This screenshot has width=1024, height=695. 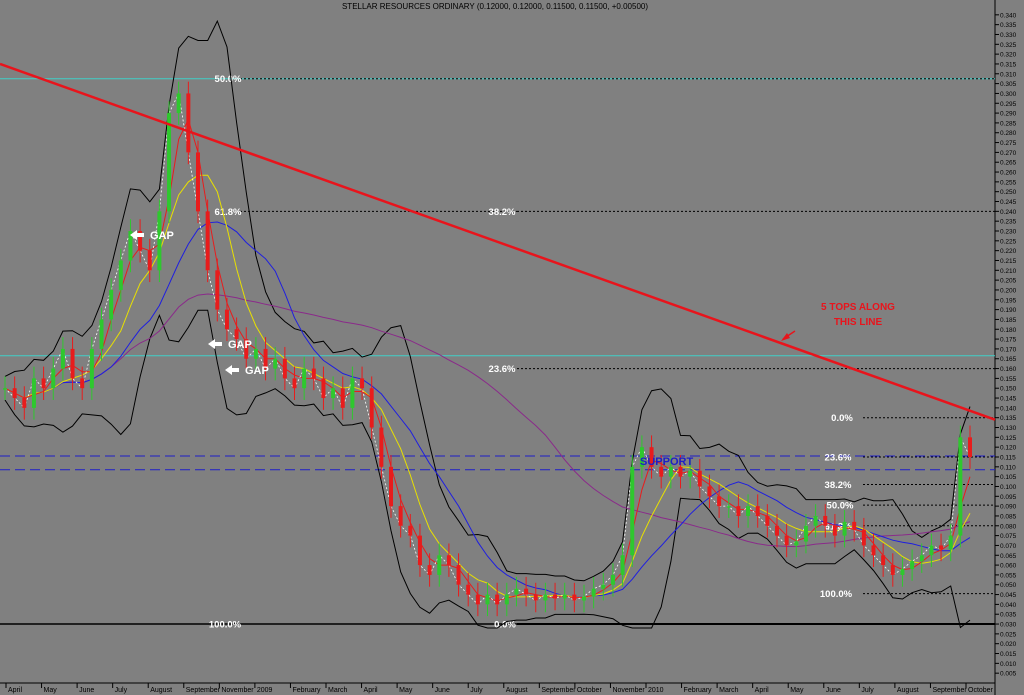 What do you see at coordinates (1008, 330) in the screenshot?
I see `y-tick-label: 0.180` at bounding box center [1008, 330].